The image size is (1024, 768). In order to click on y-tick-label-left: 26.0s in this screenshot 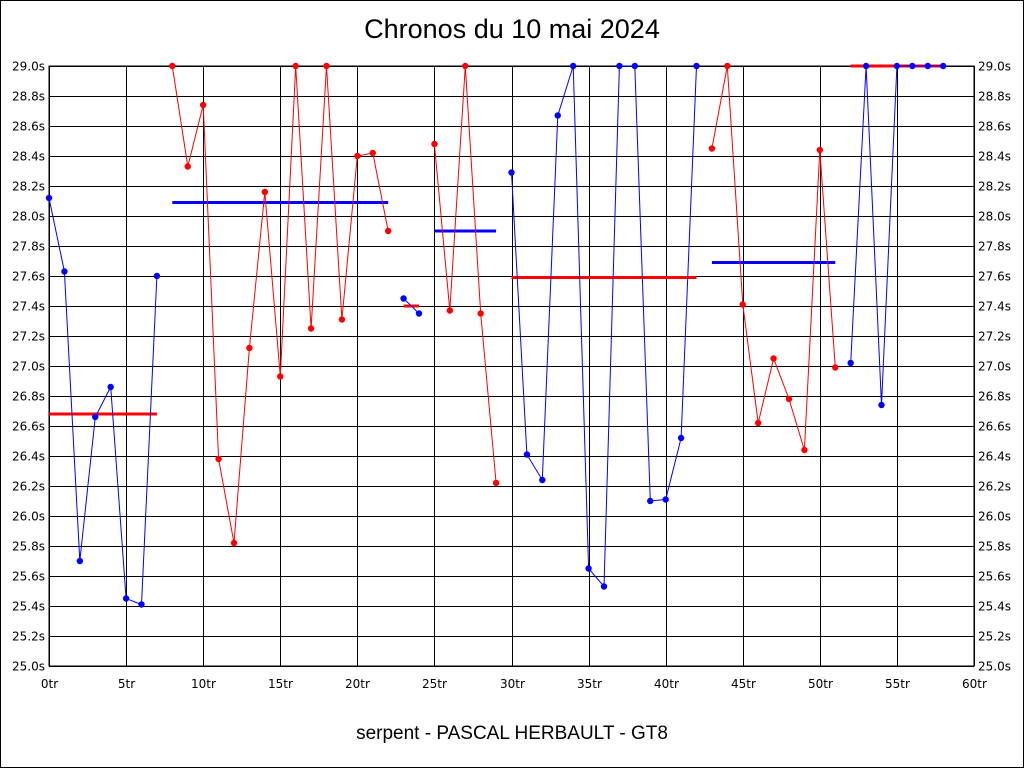, I will do `click(28, 517)`.